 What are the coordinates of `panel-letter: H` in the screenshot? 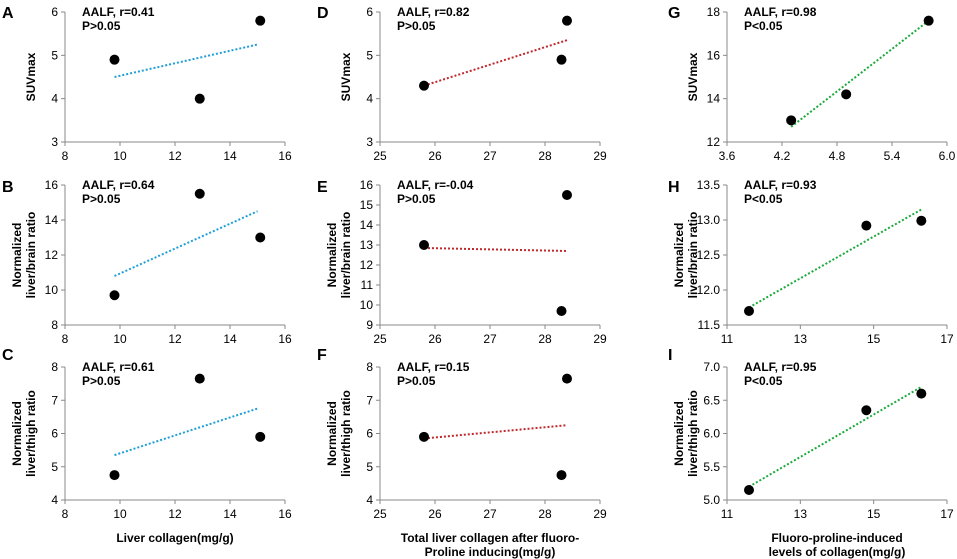 It's located at (674, 187).